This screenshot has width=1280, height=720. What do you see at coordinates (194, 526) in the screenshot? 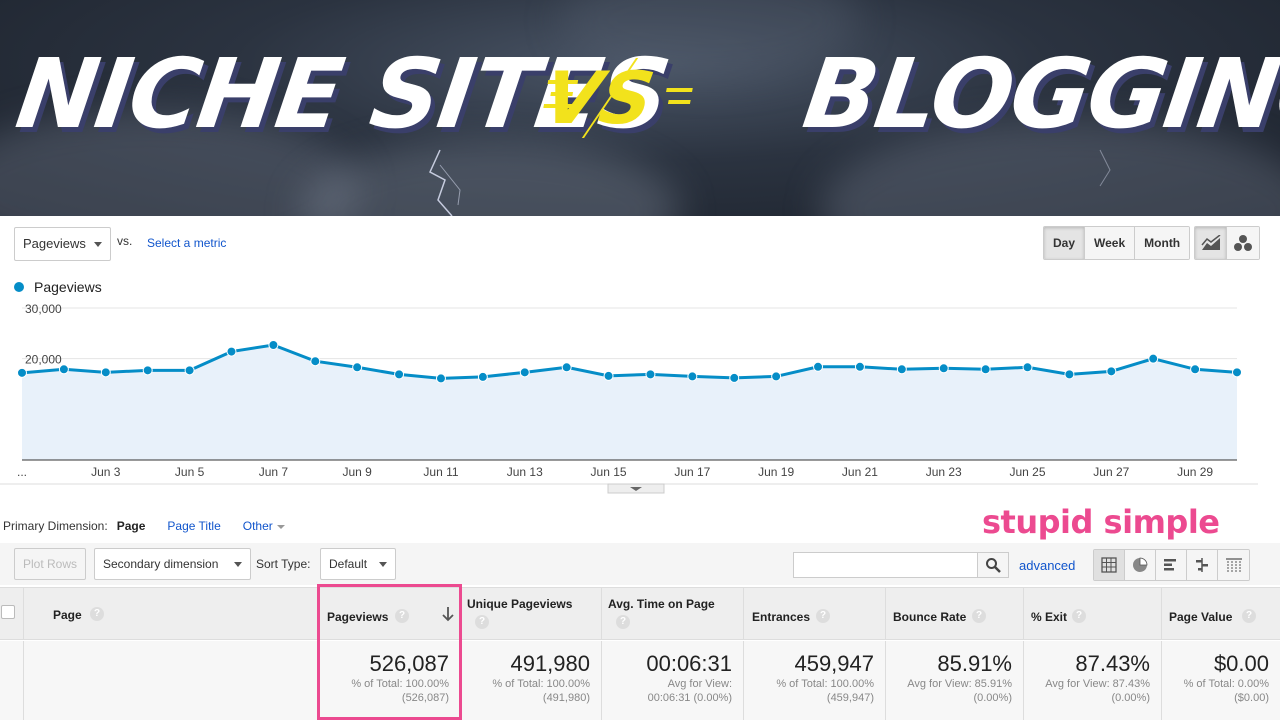
I see `dimension-page-title: Page Title` at bounding box center [194, 526].